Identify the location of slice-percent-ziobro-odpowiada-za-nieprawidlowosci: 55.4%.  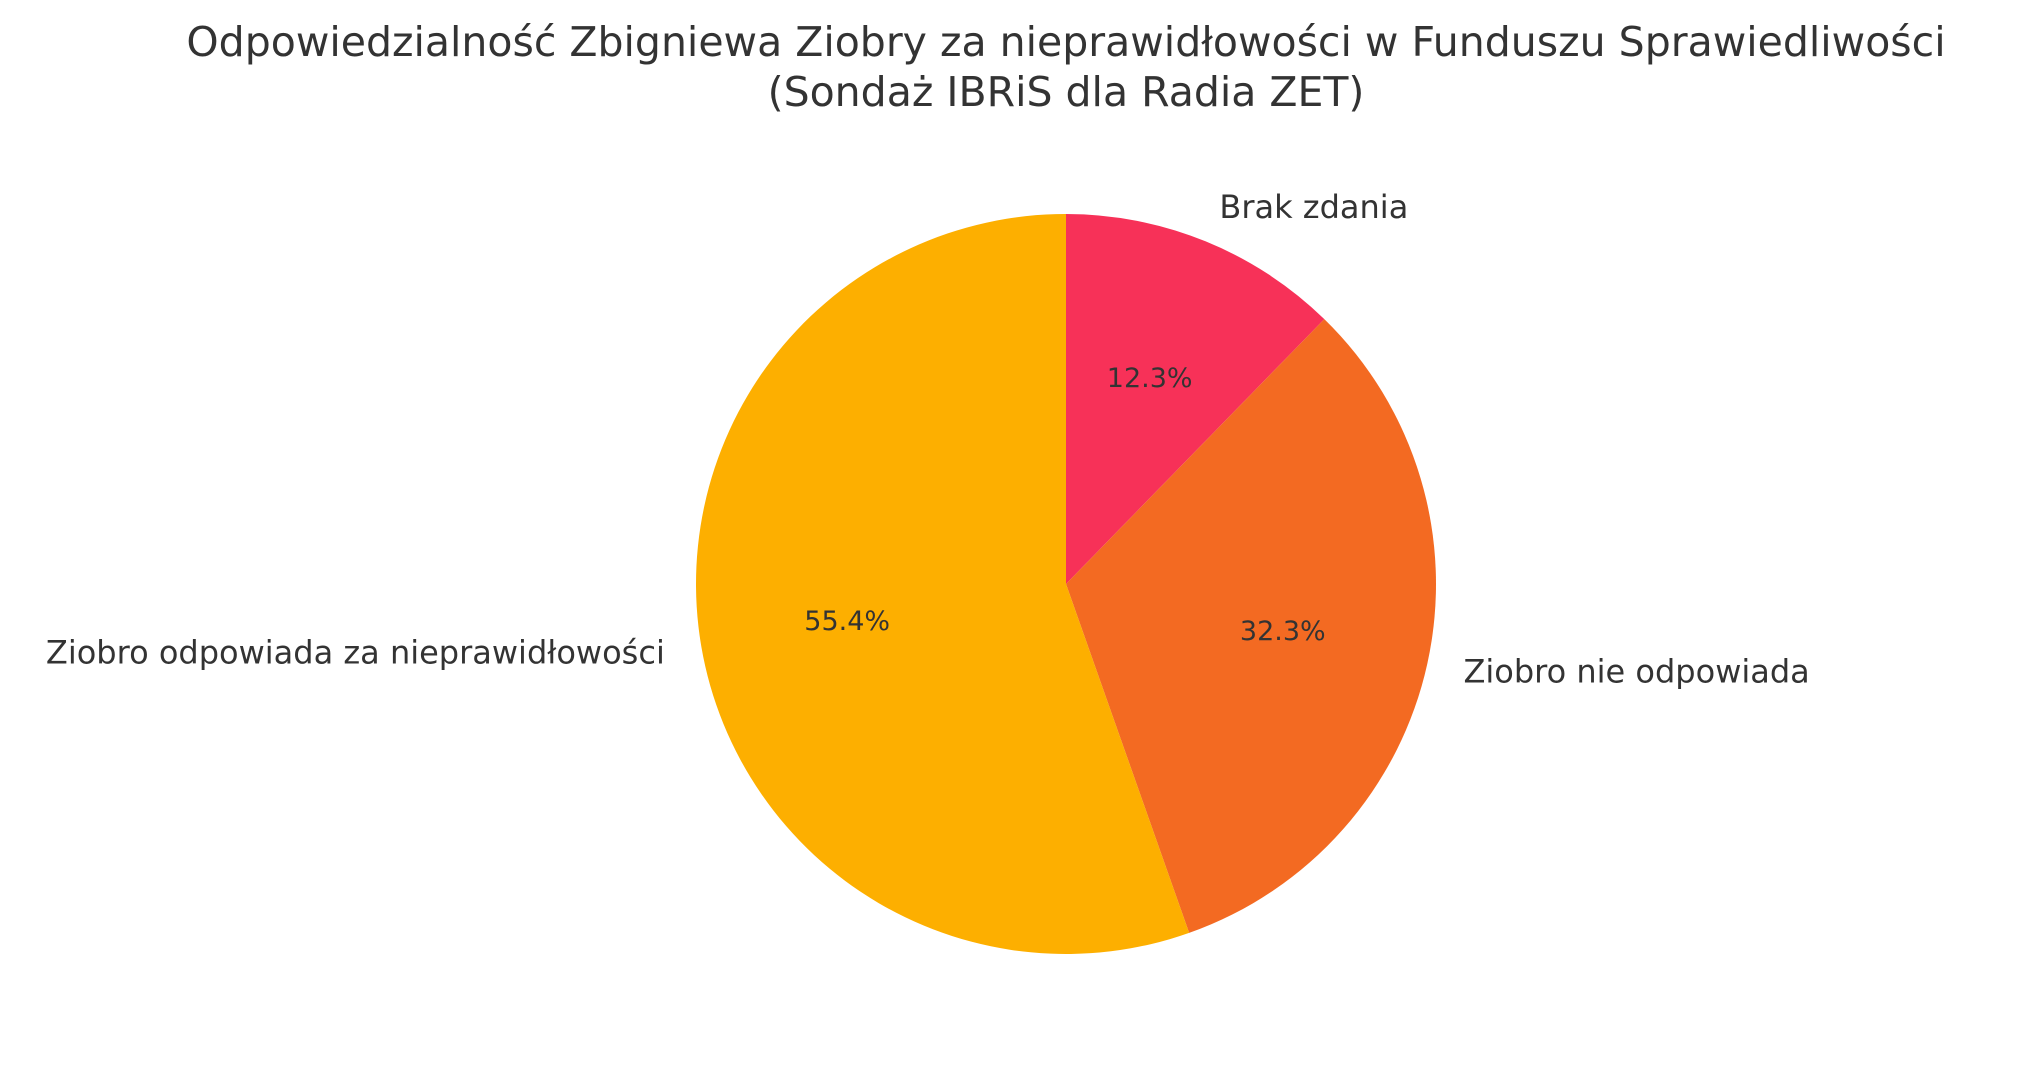
(847, 621).